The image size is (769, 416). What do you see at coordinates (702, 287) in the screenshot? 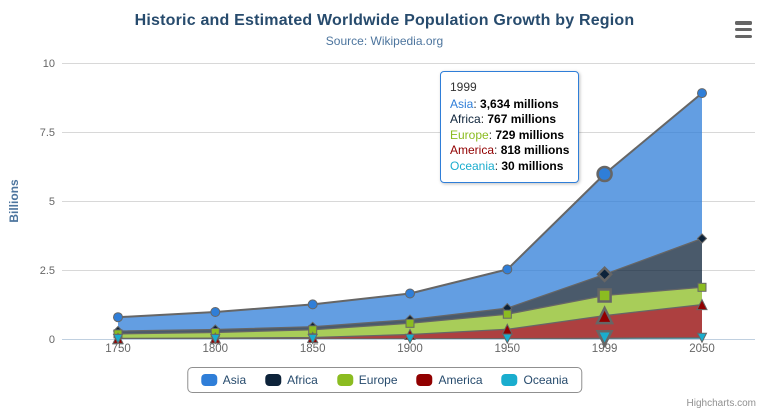
I see `marker-europe-2050` at bounding box center [702, 287].